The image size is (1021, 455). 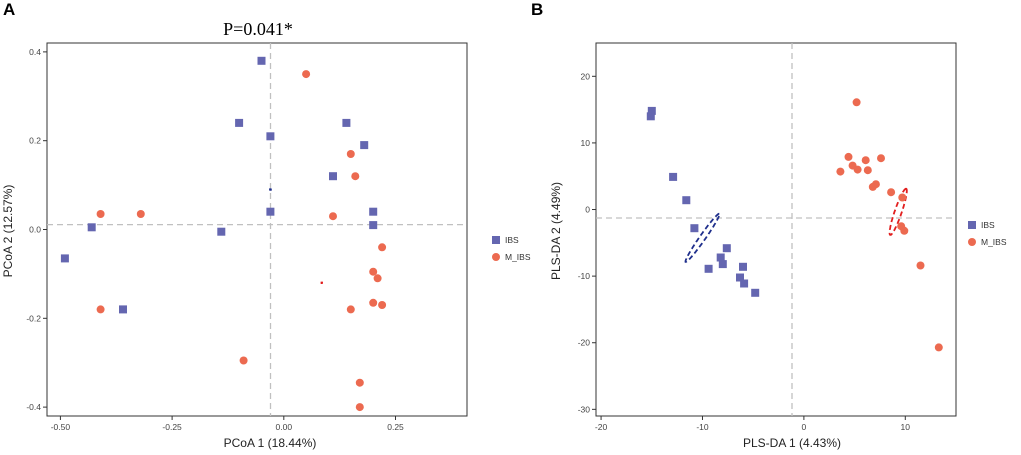 I want to click on panel-b-x-axis-title: PLS-DA 1 (4.43%), so click(x=792, y=443).